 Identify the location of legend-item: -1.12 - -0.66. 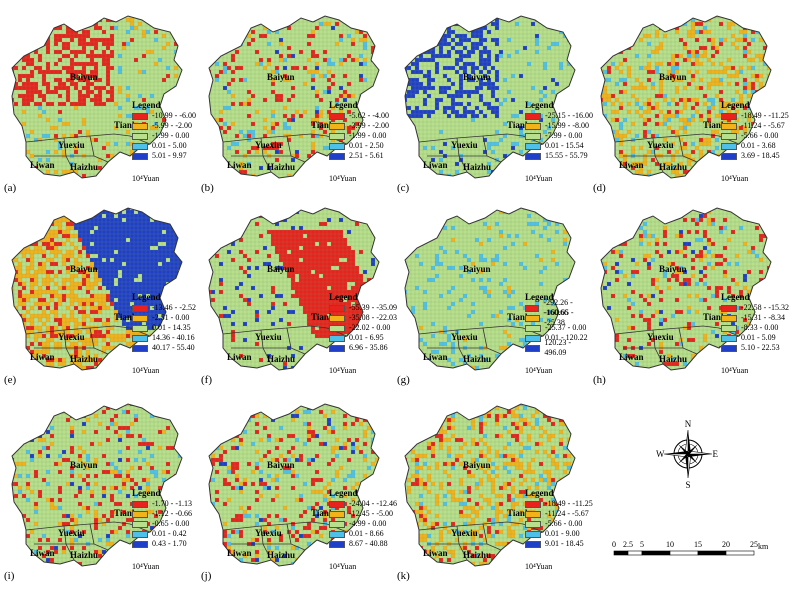
(162, 514).